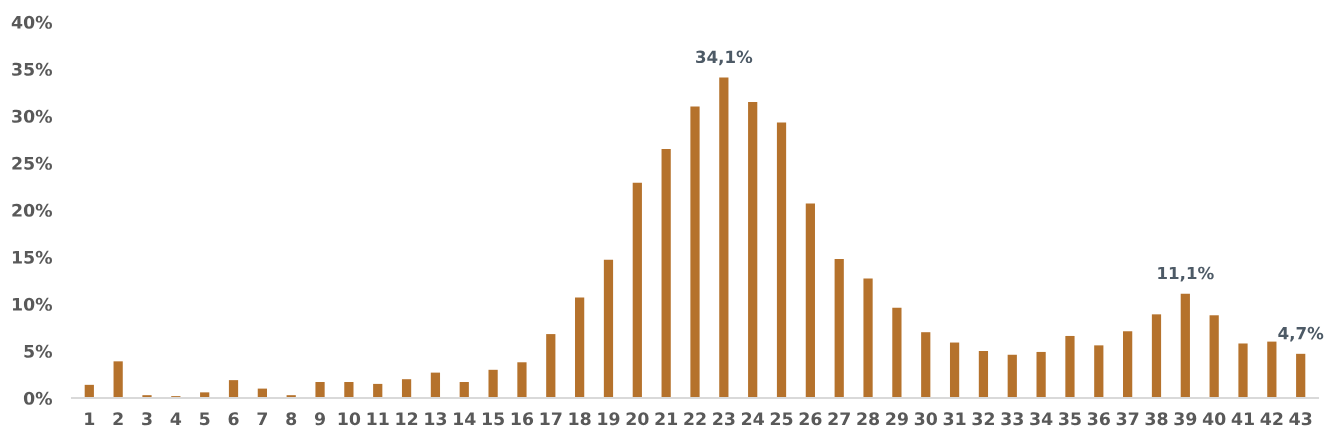 Image resolution: width=1338 pixels, height=438 pixels. Describe the element at coordinates (1271, 419) in the screenshot. I see `x-tick-label: 42` at that location.